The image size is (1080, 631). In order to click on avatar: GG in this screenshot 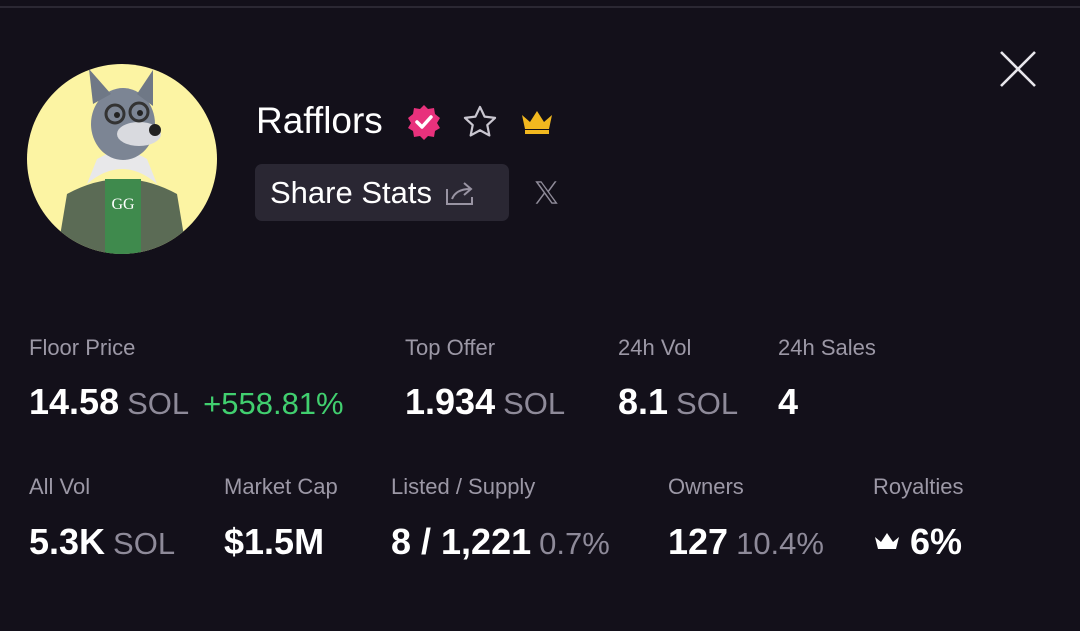, I will do `click(122, 159)`.